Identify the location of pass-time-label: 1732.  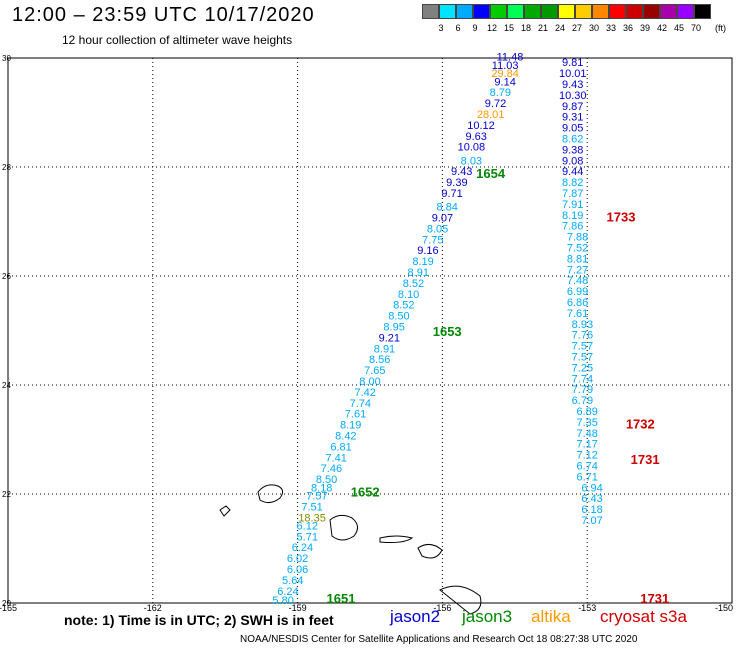
(640, 424).